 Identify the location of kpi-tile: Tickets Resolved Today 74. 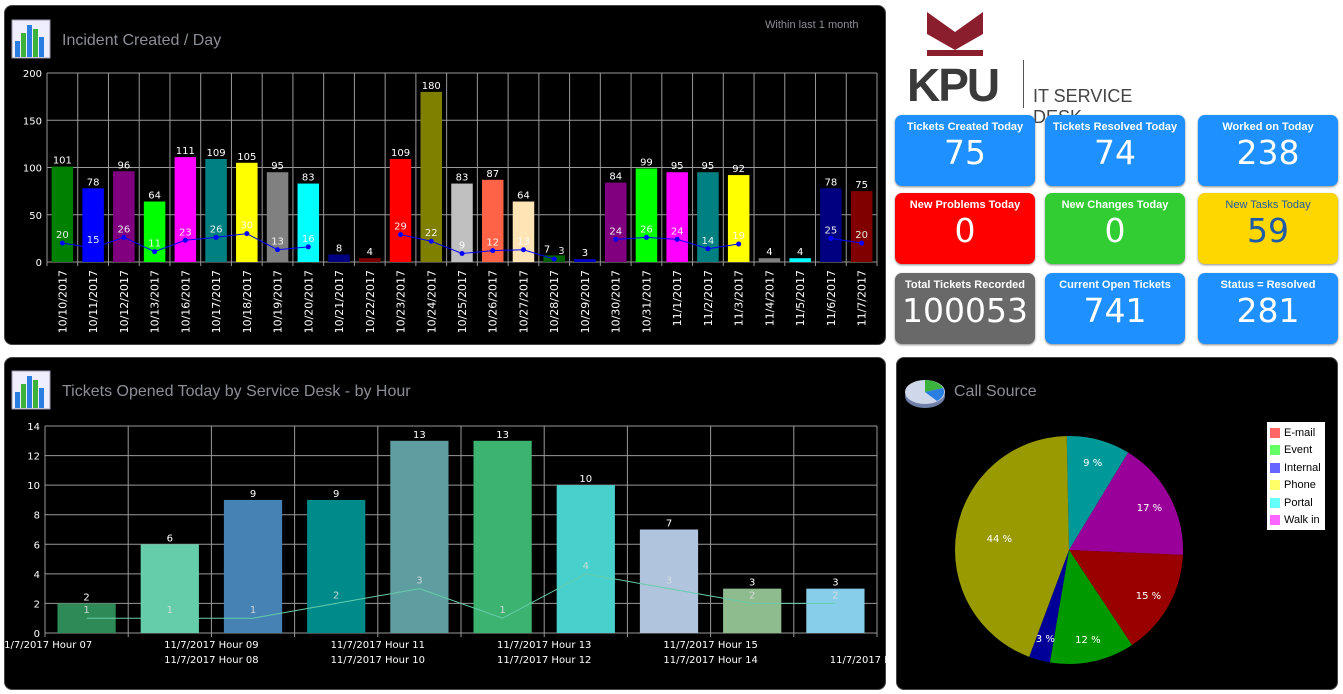
(1115, 150).